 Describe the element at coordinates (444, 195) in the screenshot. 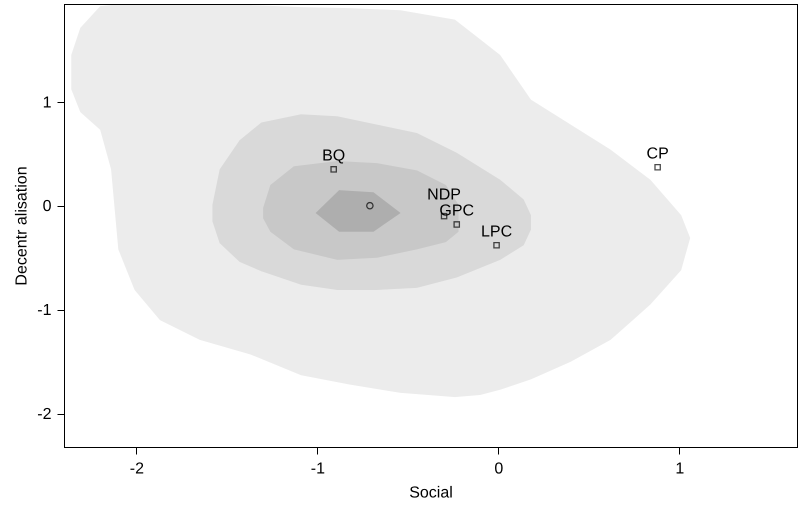

I see `annotation: NDP` at that location.